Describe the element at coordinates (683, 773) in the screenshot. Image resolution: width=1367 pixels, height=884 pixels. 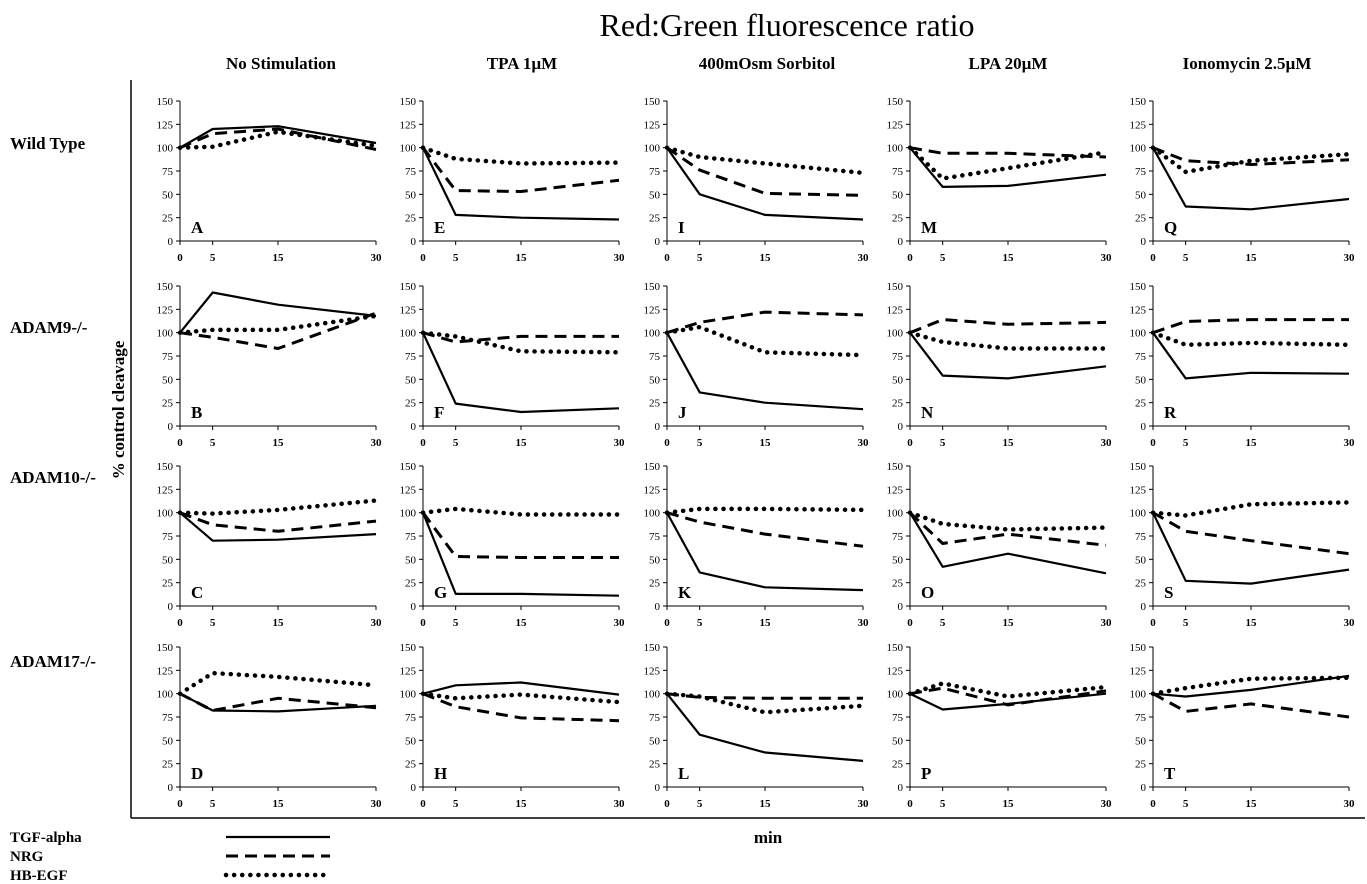
I see `panel-letter: L` at that location.